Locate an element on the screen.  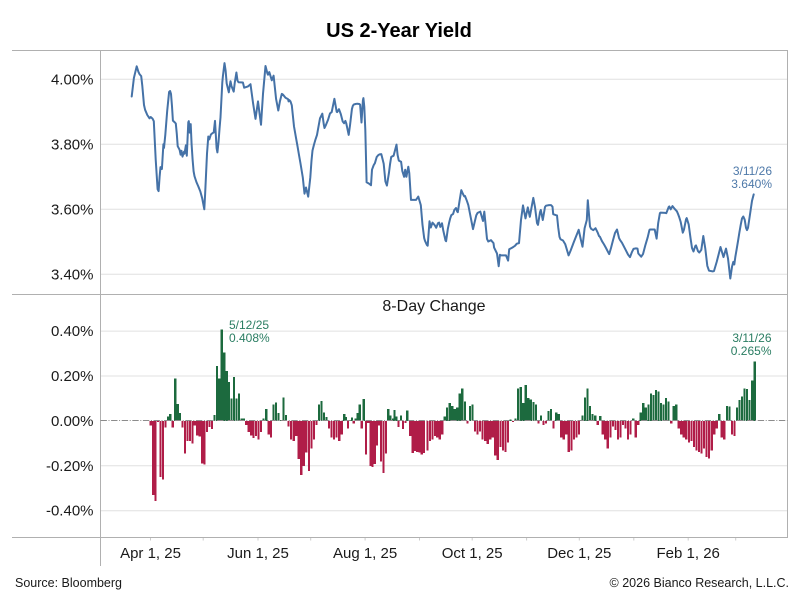
svg-text: 4.00% is located at coordinates (72, 79).